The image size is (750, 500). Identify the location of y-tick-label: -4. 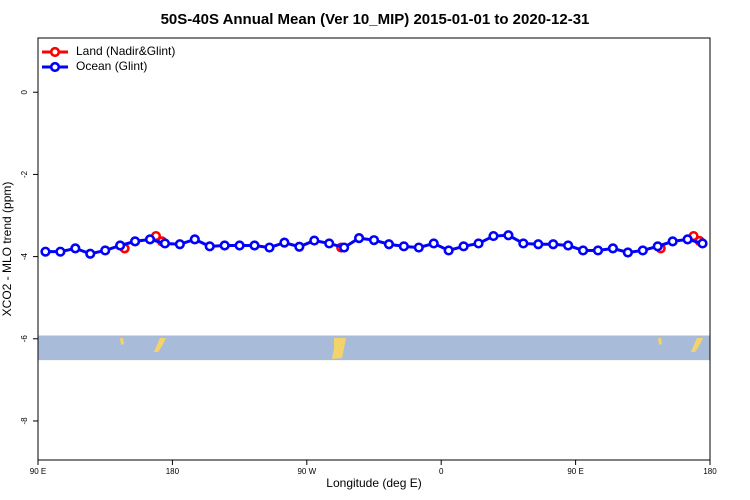
(24, 257).